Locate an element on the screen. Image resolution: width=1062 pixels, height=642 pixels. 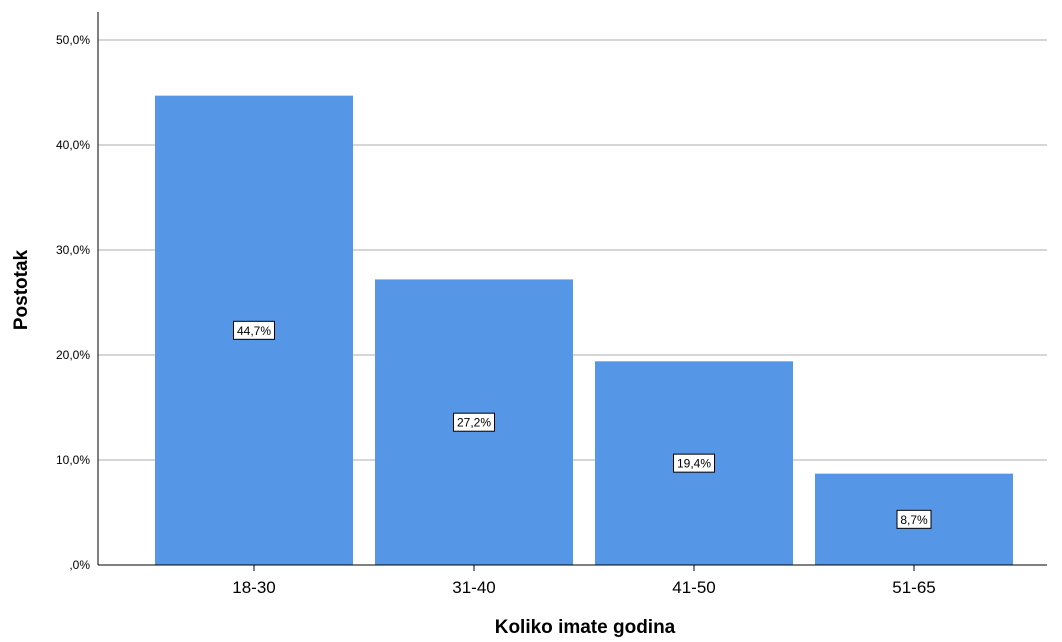
y-tick-label: 10,0% is located at coordinates (73, 460).